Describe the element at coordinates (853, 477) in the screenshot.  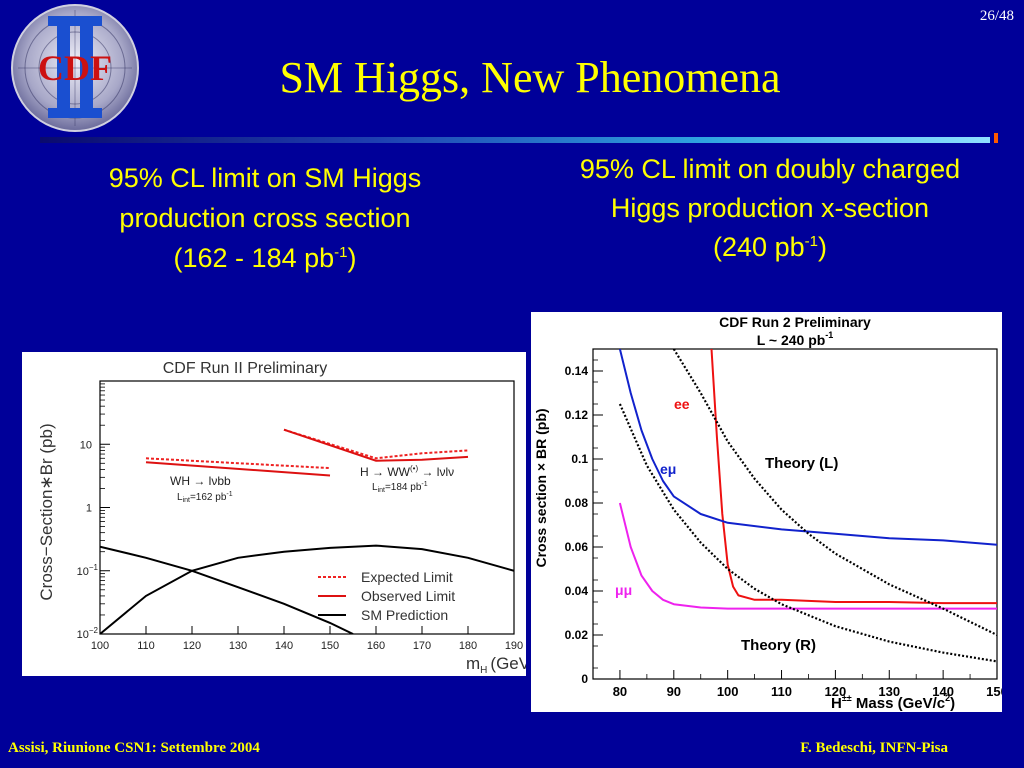
I see `series-ee` at that location.